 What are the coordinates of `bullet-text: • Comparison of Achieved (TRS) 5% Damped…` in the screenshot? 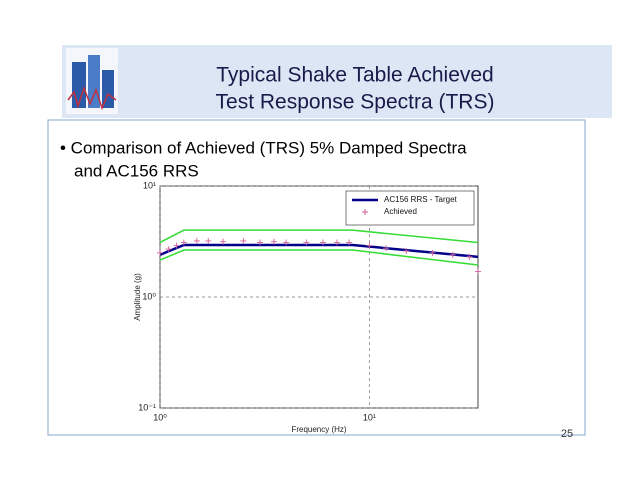 It's located at (263, 147).